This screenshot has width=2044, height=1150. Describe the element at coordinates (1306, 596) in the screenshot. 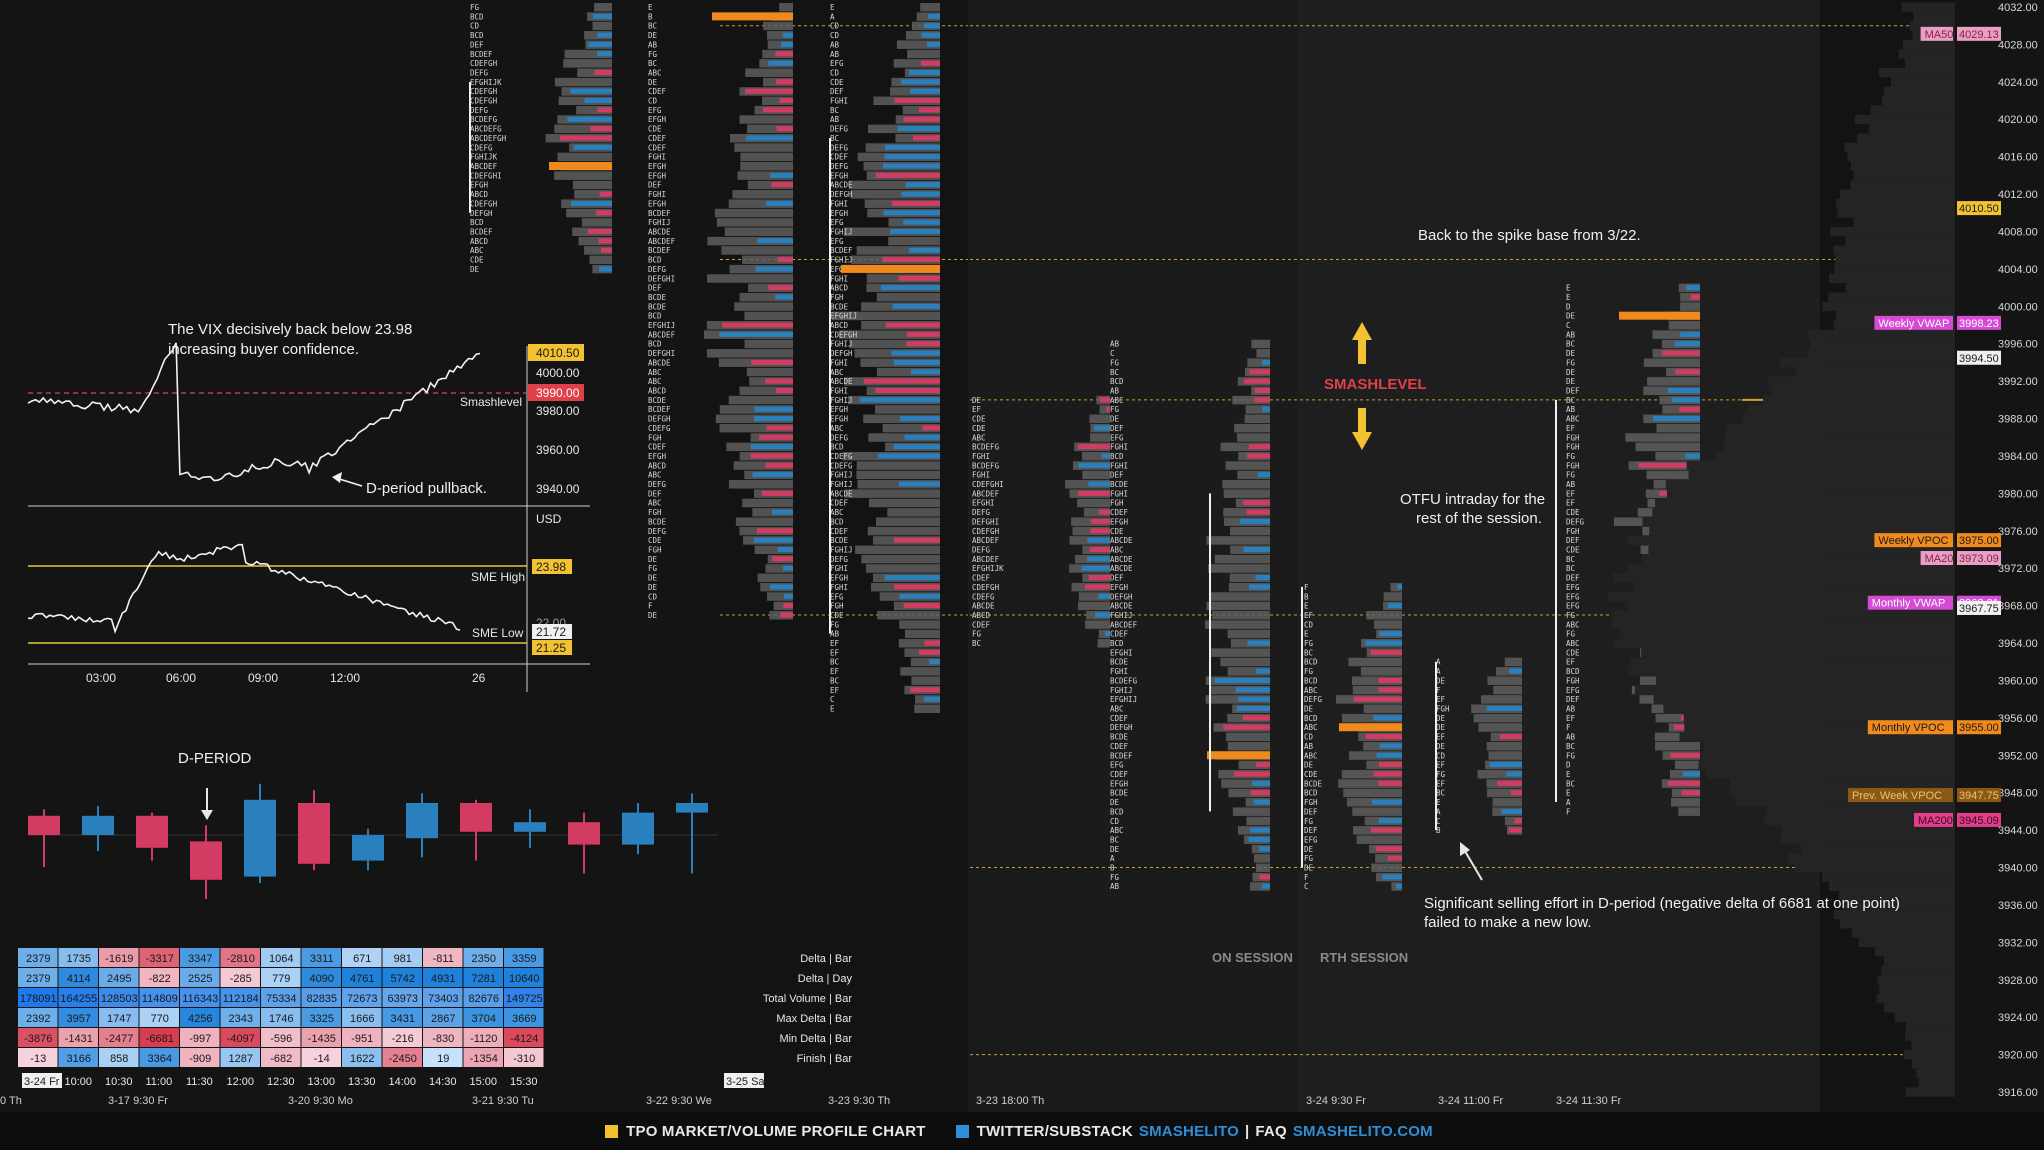

I see `tpo-letters: B` at that location.